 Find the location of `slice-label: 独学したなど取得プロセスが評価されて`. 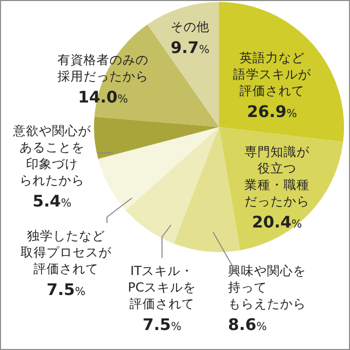

slice-label: 独学したなど取得プロセスが評価されて is located at coordinates (66, 252).